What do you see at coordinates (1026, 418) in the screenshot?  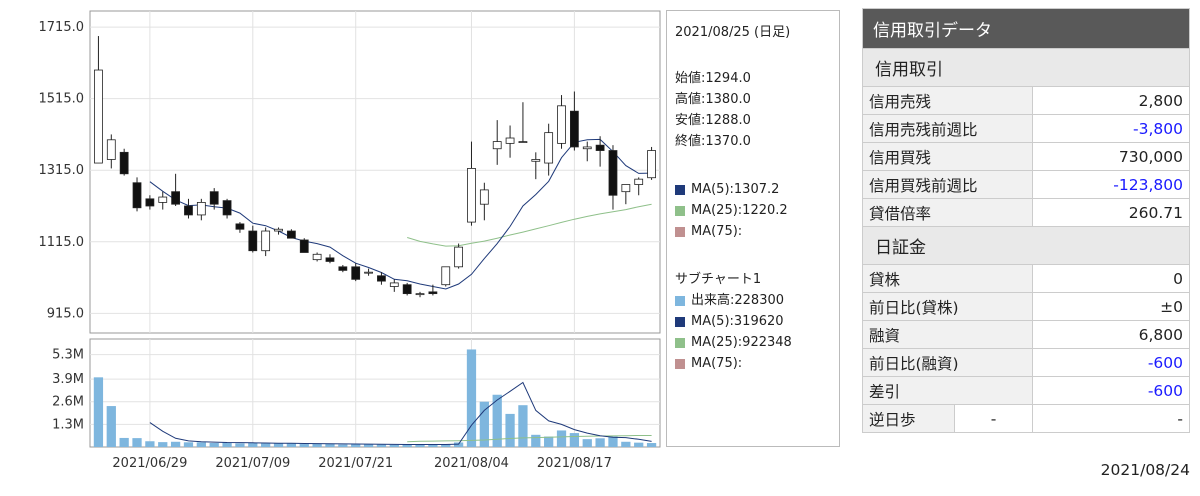 I see `table-row: 逆日歩 - -` at bounding box center [1026, 418].